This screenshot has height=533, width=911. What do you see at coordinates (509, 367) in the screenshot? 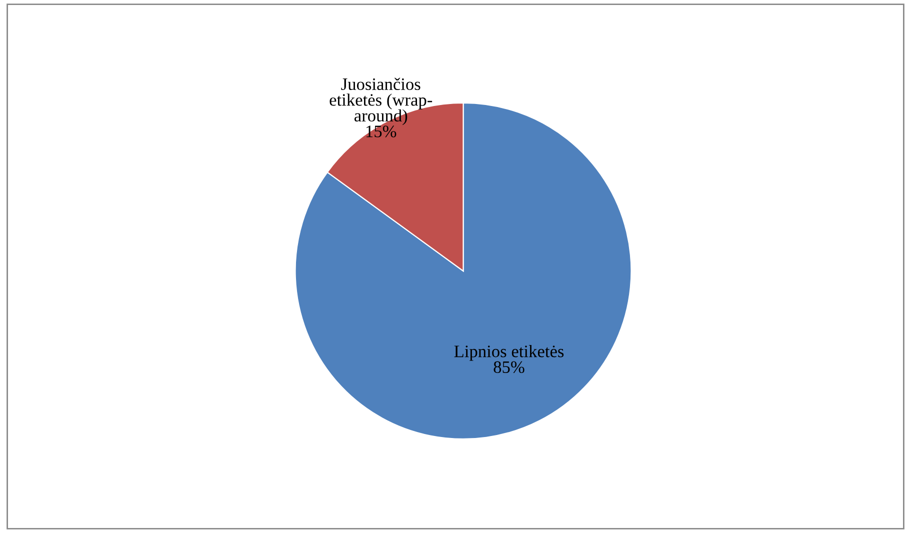
I see `data-label: 85%` at bounding box center [509, 367].